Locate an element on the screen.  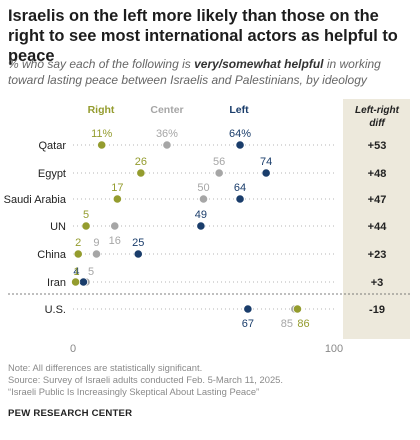
category-label: China is located at coordinates (52, 255).